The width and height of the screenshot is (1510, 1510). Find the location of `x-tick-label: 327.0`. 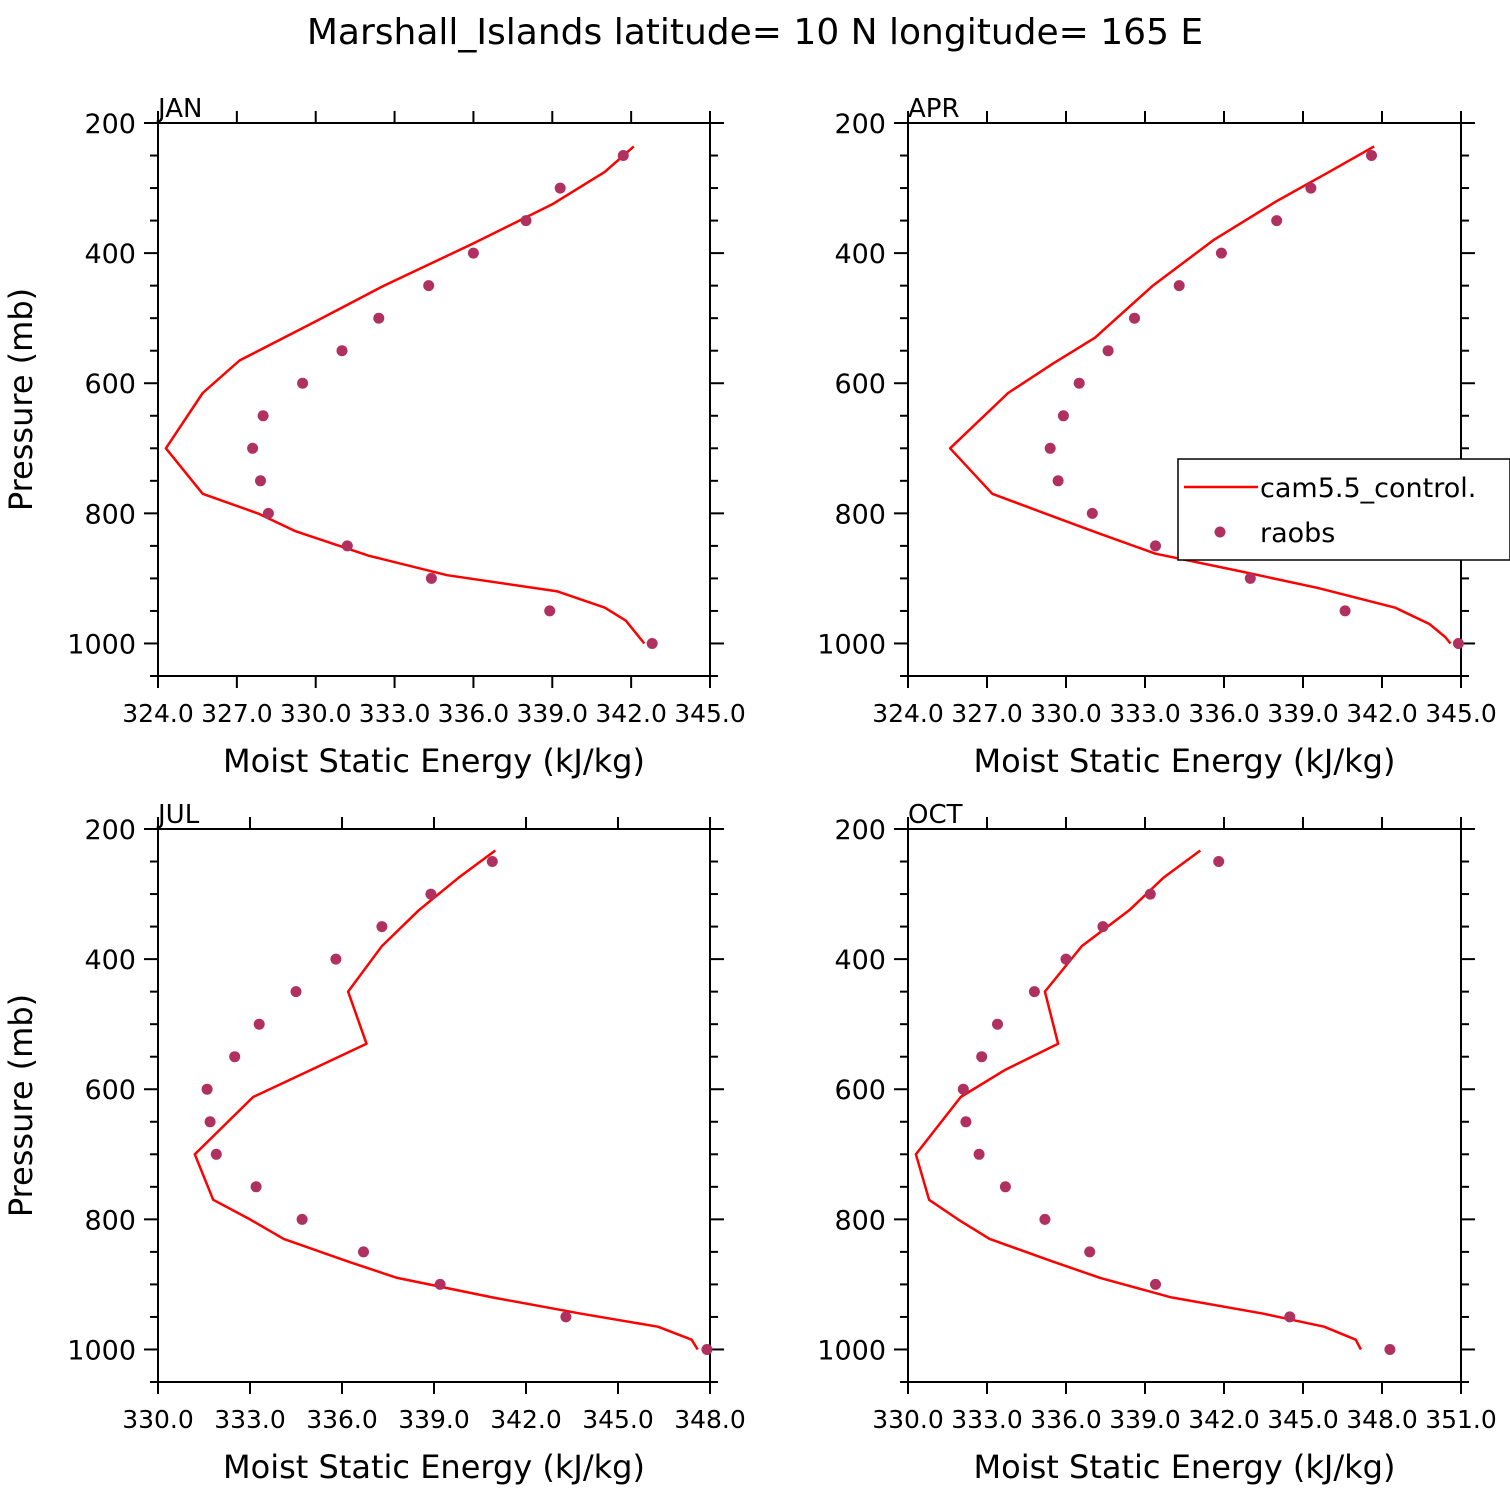

x-tick-label: 327.0 is located at coordinates (987, 713).